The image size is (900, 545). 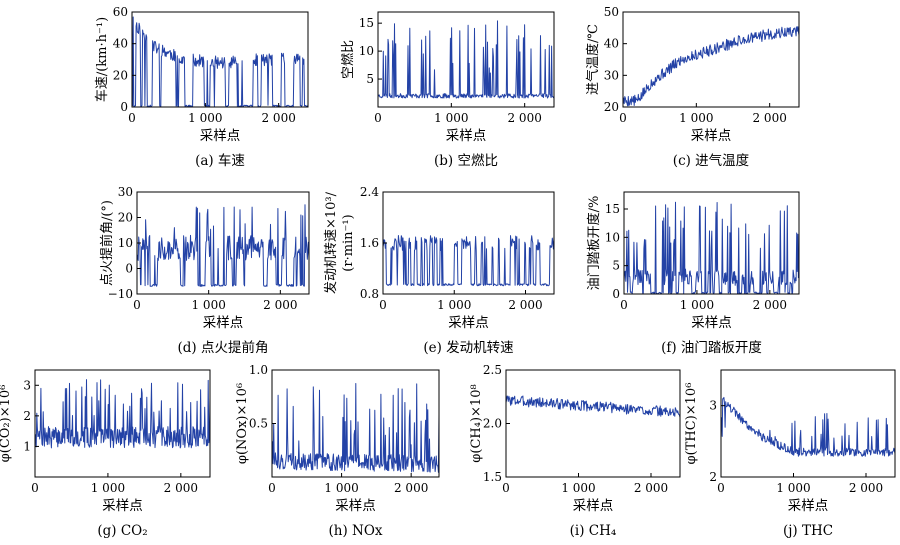 I want to click on y-axis-label: 点火提前角/(°), so click(x=107, y=243).